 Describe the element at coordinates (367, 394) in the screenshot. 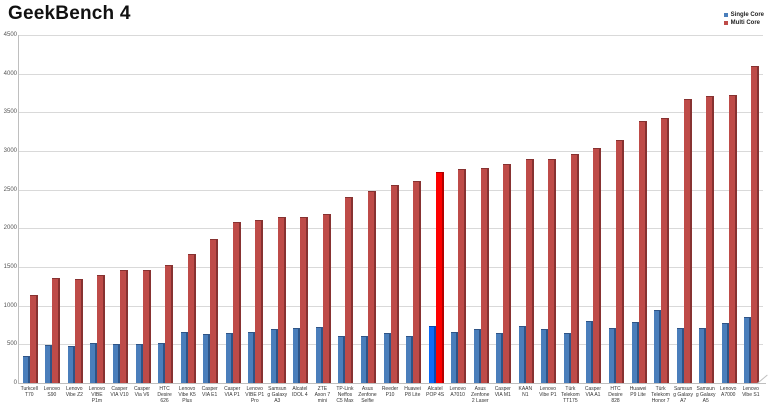

I see `x-axis-label-16: Asus Zenfone Selfie` at that location.